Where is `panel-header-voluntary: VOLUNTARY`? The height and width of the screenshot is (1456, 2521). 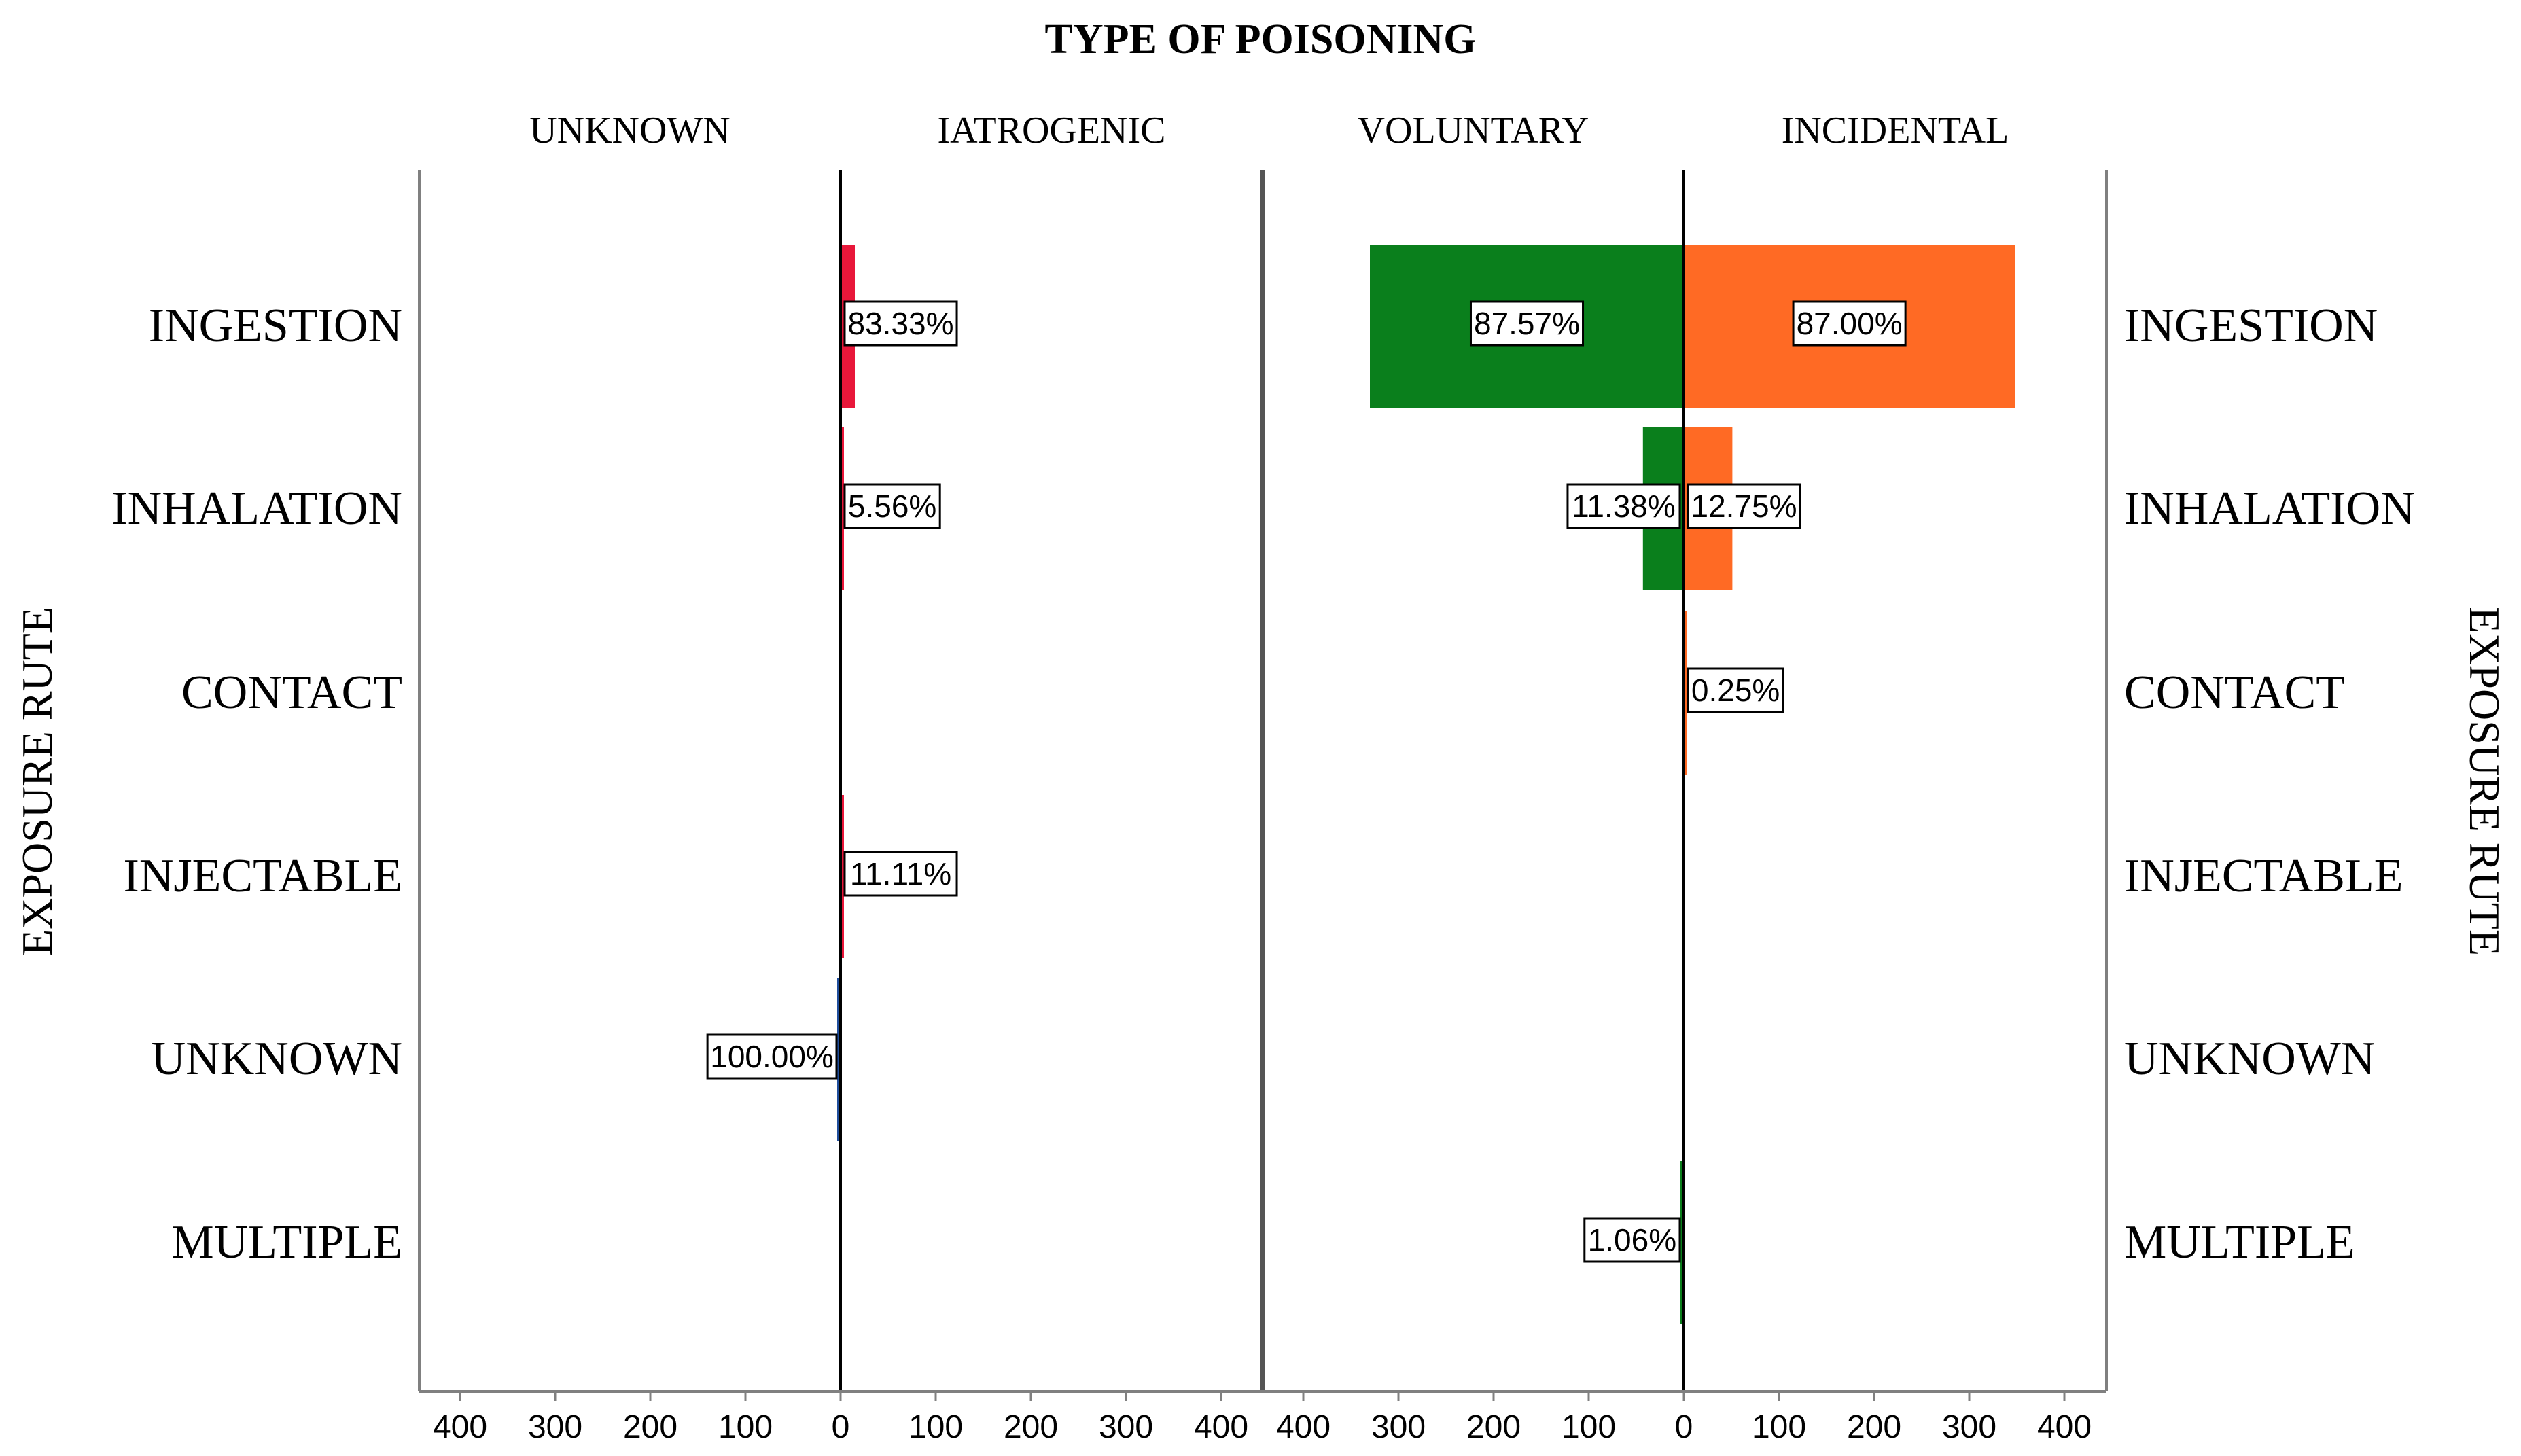 panel-header-voluntary: VOLUNTARY is located at coordinates (1473, 131).